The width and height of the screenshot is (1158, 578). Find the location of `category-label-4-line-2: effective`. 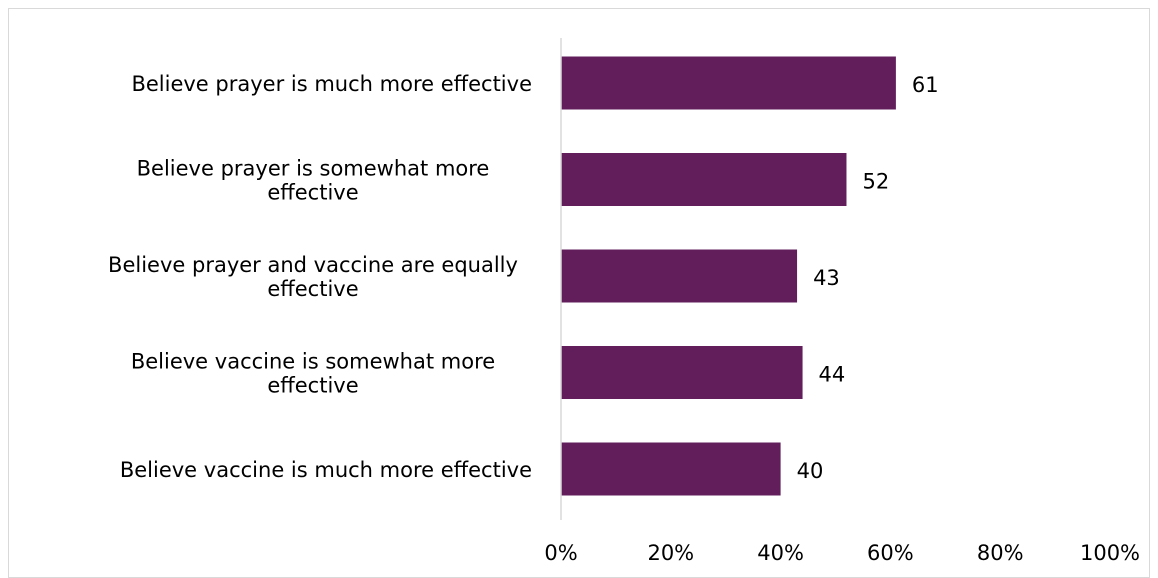

category-label-4-line-2: effective is located at coordinates (312, 386).